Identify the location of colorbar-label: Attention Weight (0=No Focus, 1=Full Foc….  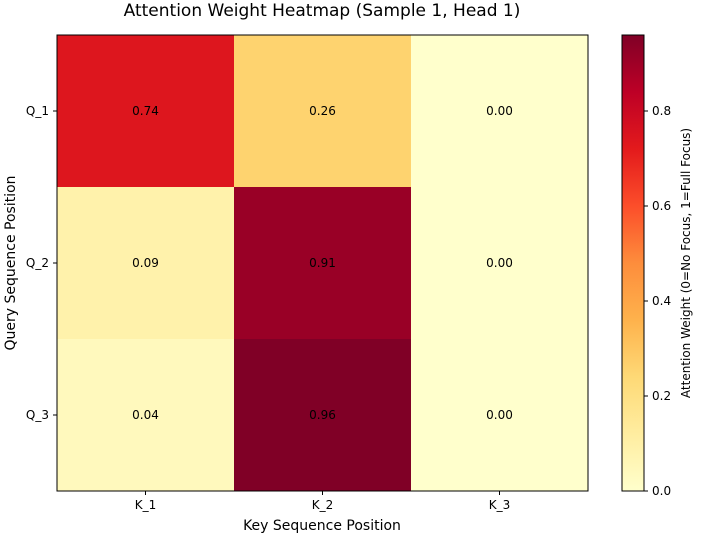
(686, 263).